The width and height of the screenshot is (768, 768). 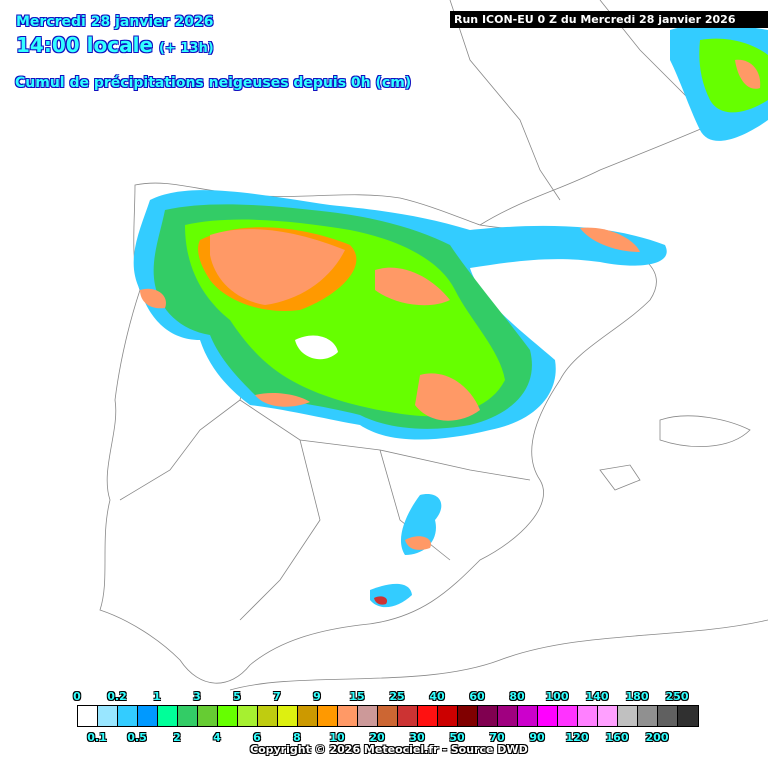 I want to click on legend-label-top: 100, so click(x=557, y=696).